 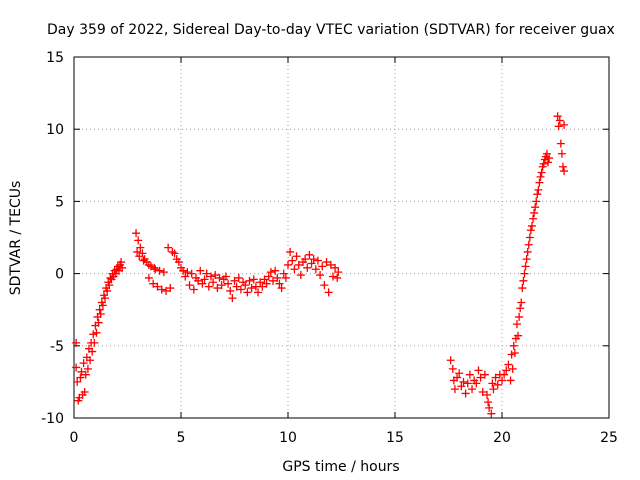 I want to click on x-axis-label: GPS time / hours, so click(x=340, y=467).